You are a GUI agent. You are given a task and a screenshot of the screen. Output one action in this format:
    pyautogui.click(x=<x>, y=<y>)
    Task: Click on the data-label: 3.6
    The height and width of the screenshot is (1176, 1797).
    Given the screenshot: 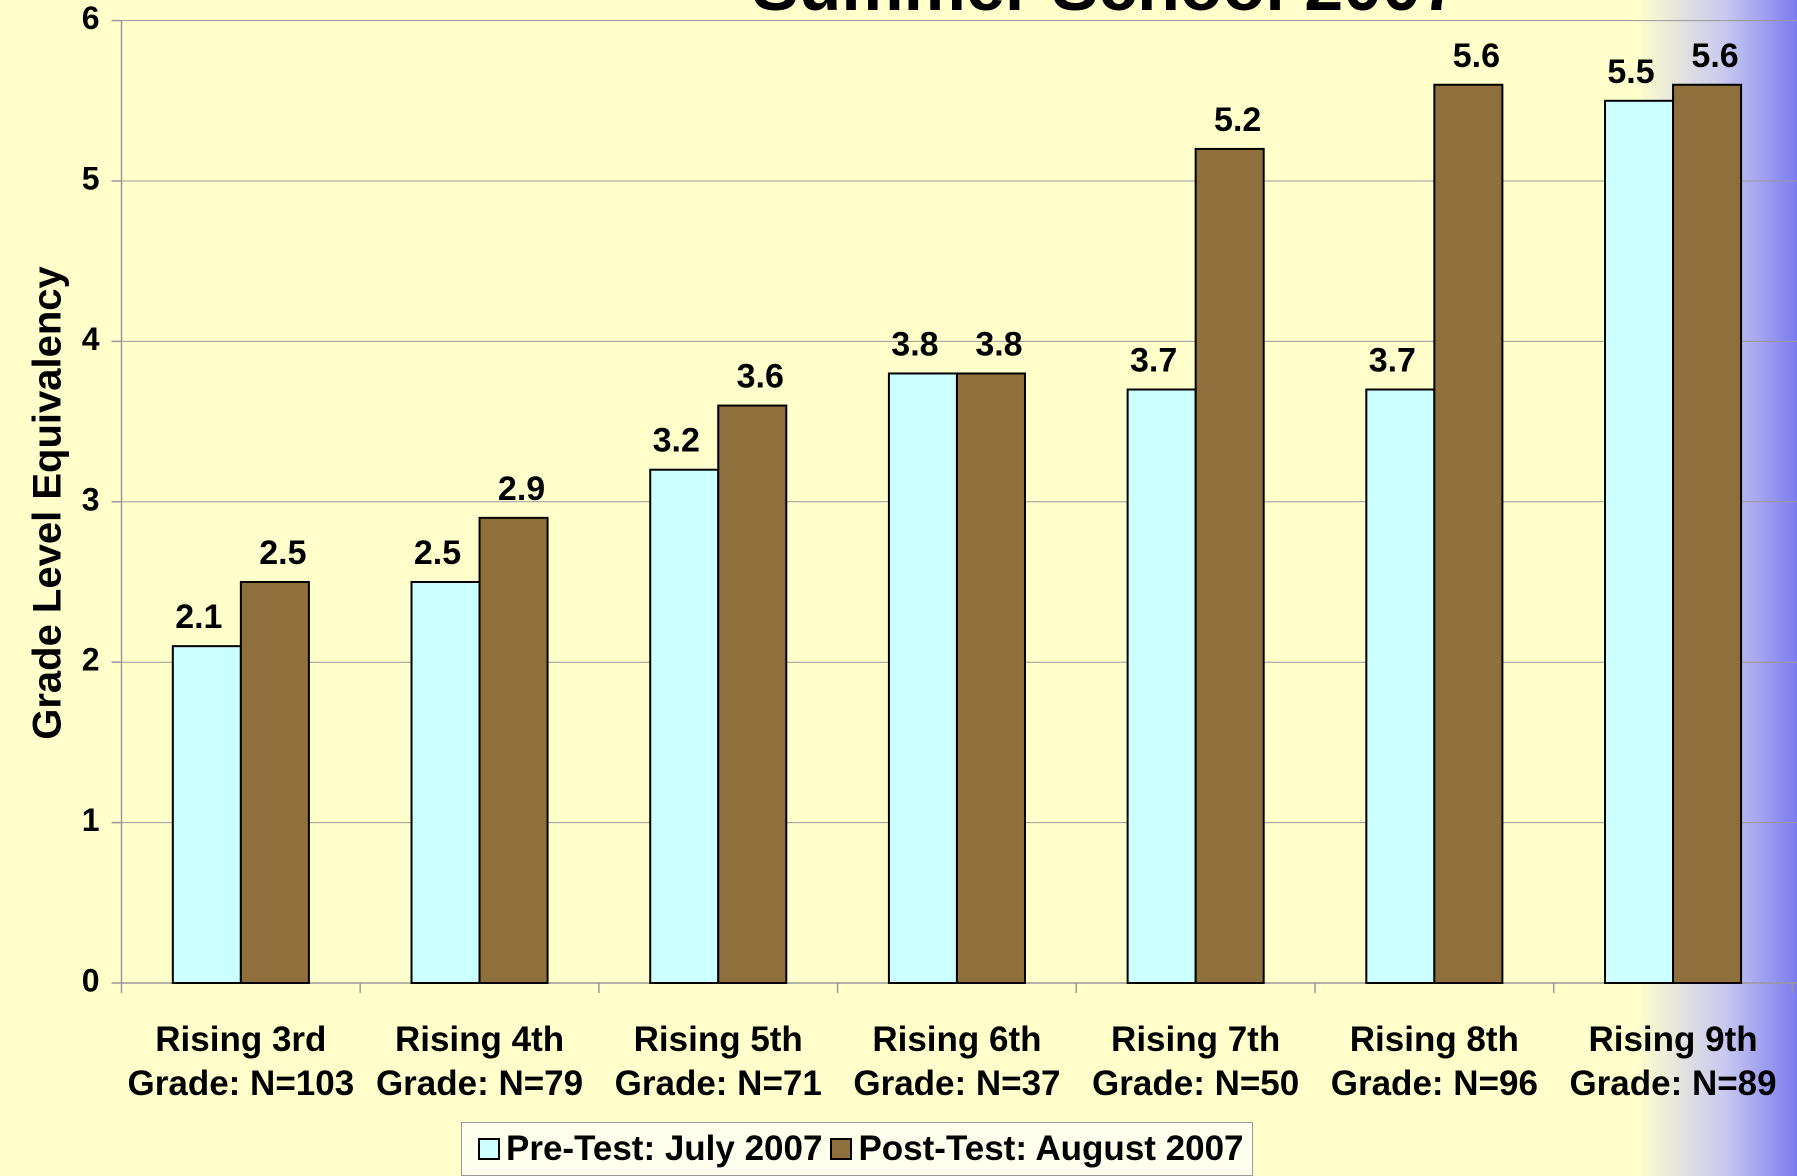 What is the action you would take?
    pyautogui.click(x=760, y=377)
    